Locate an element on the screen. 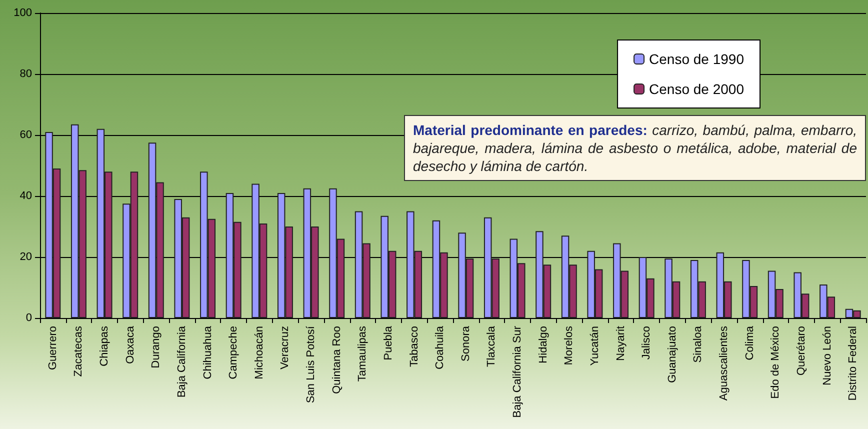  legend-label: Censo de 1990 is located at coordinates (696, 59).